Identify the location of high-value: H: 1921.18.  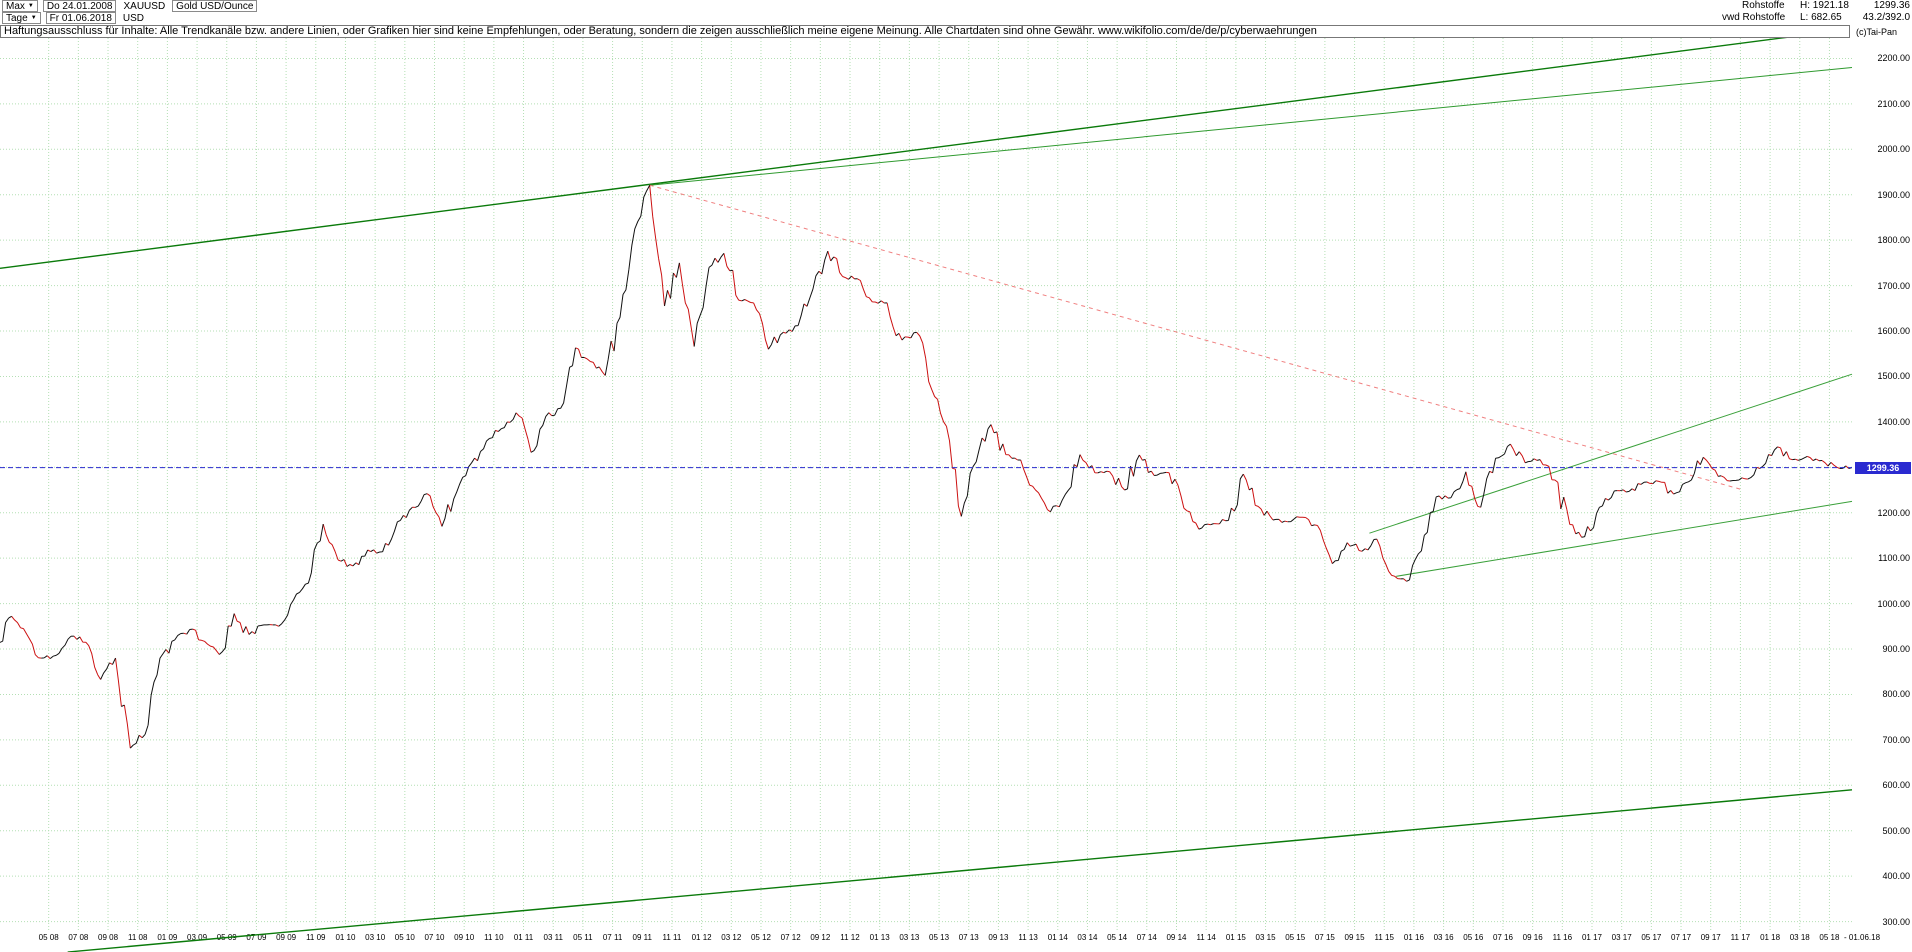
(1824, 5).